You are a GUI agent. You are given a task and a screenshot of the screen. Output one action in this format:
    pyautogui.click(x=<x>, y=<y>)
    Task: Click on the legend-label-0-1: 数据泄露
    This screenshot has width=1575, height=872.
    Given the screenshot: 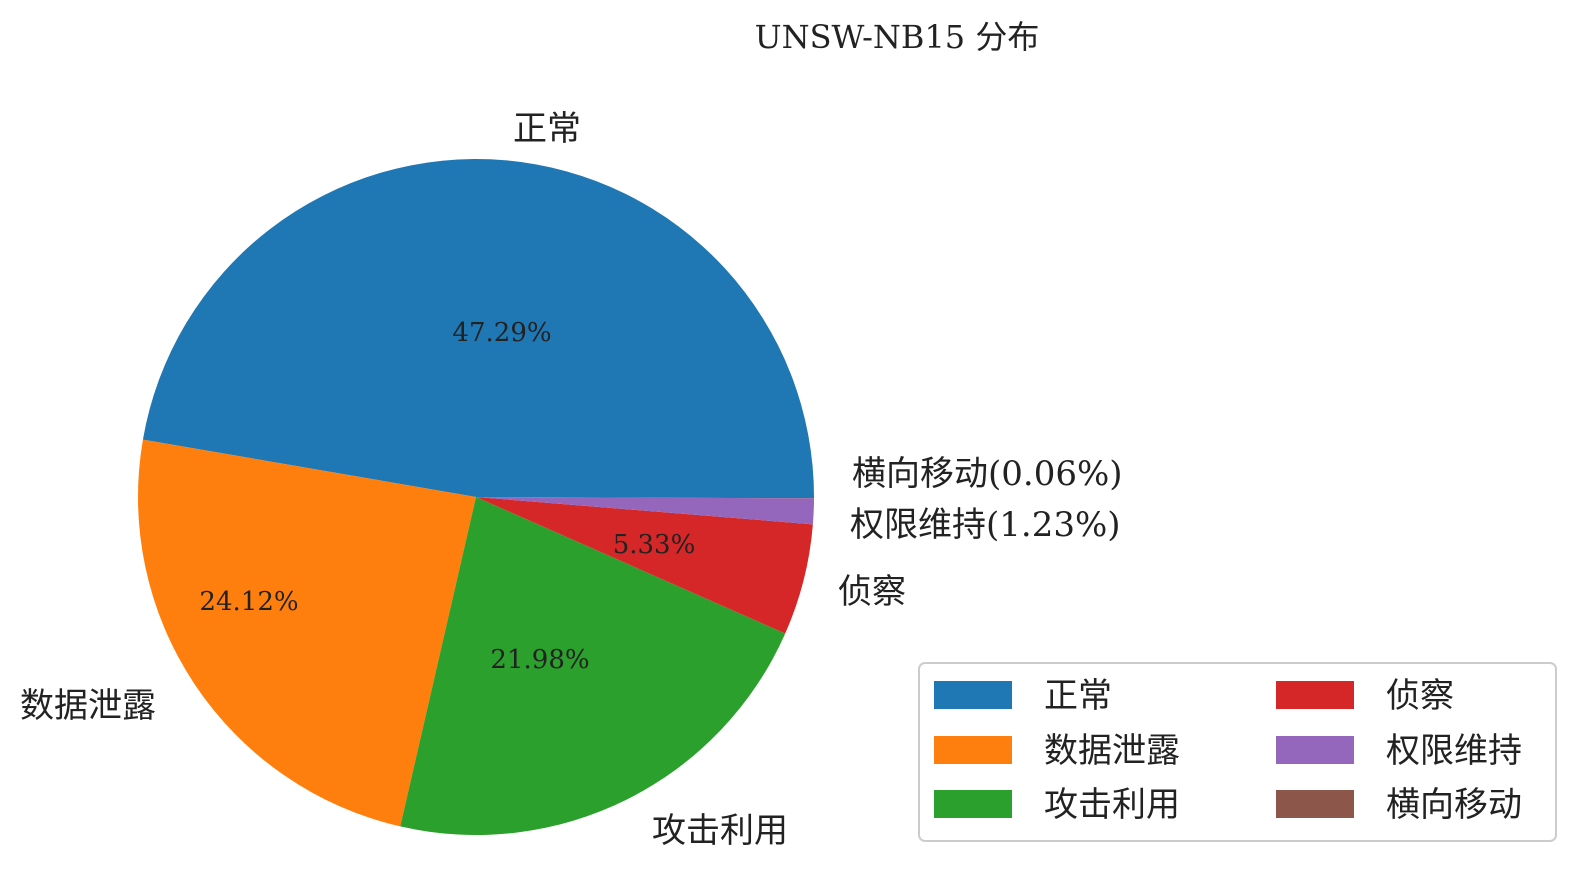 What is the action you would take?
    pyautogui.click(x=1112, y=751)
    